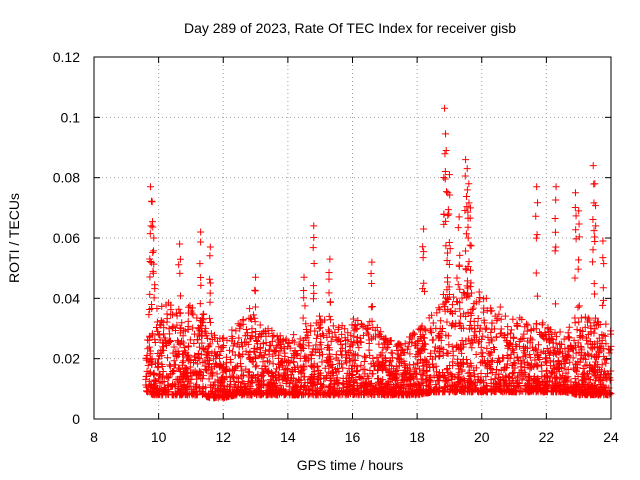 The height and width of the screenshot is (480, 640). I want to click on y-tick-label: 0.06, so click(66, 238).